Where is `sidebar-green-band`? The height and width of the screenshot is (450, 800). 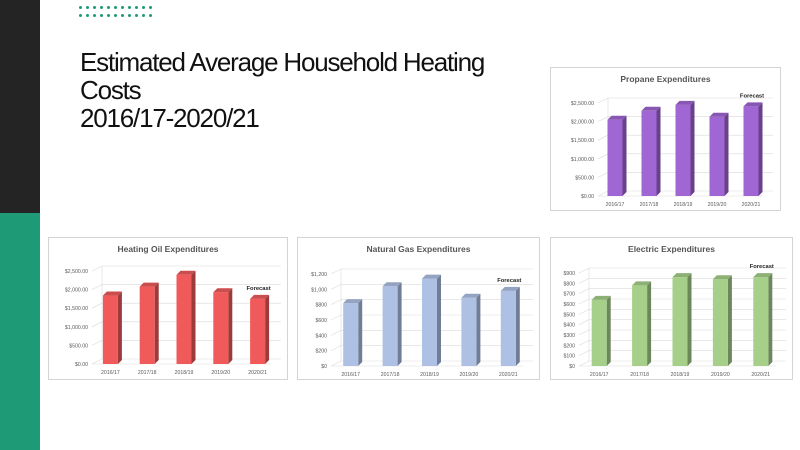 sidebar-green-band is located at coordinates (20, 331).